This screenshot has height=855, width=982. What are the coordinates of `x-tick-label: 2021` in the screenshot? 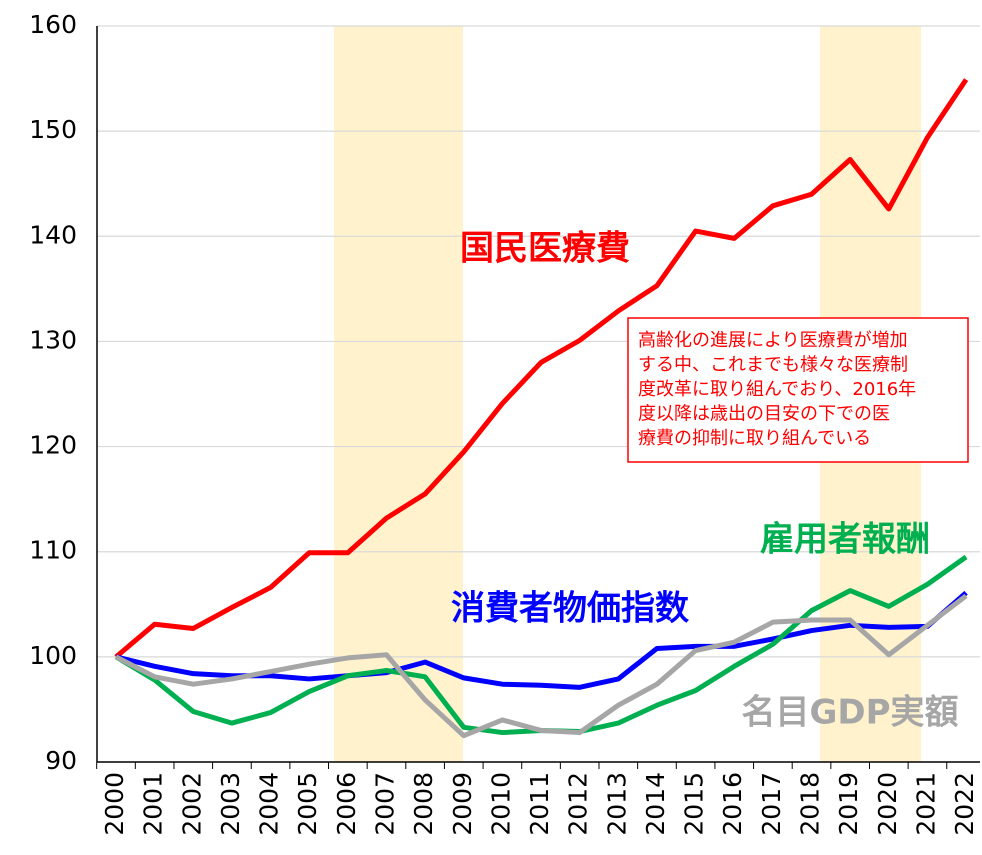 It's located at (925, 804).